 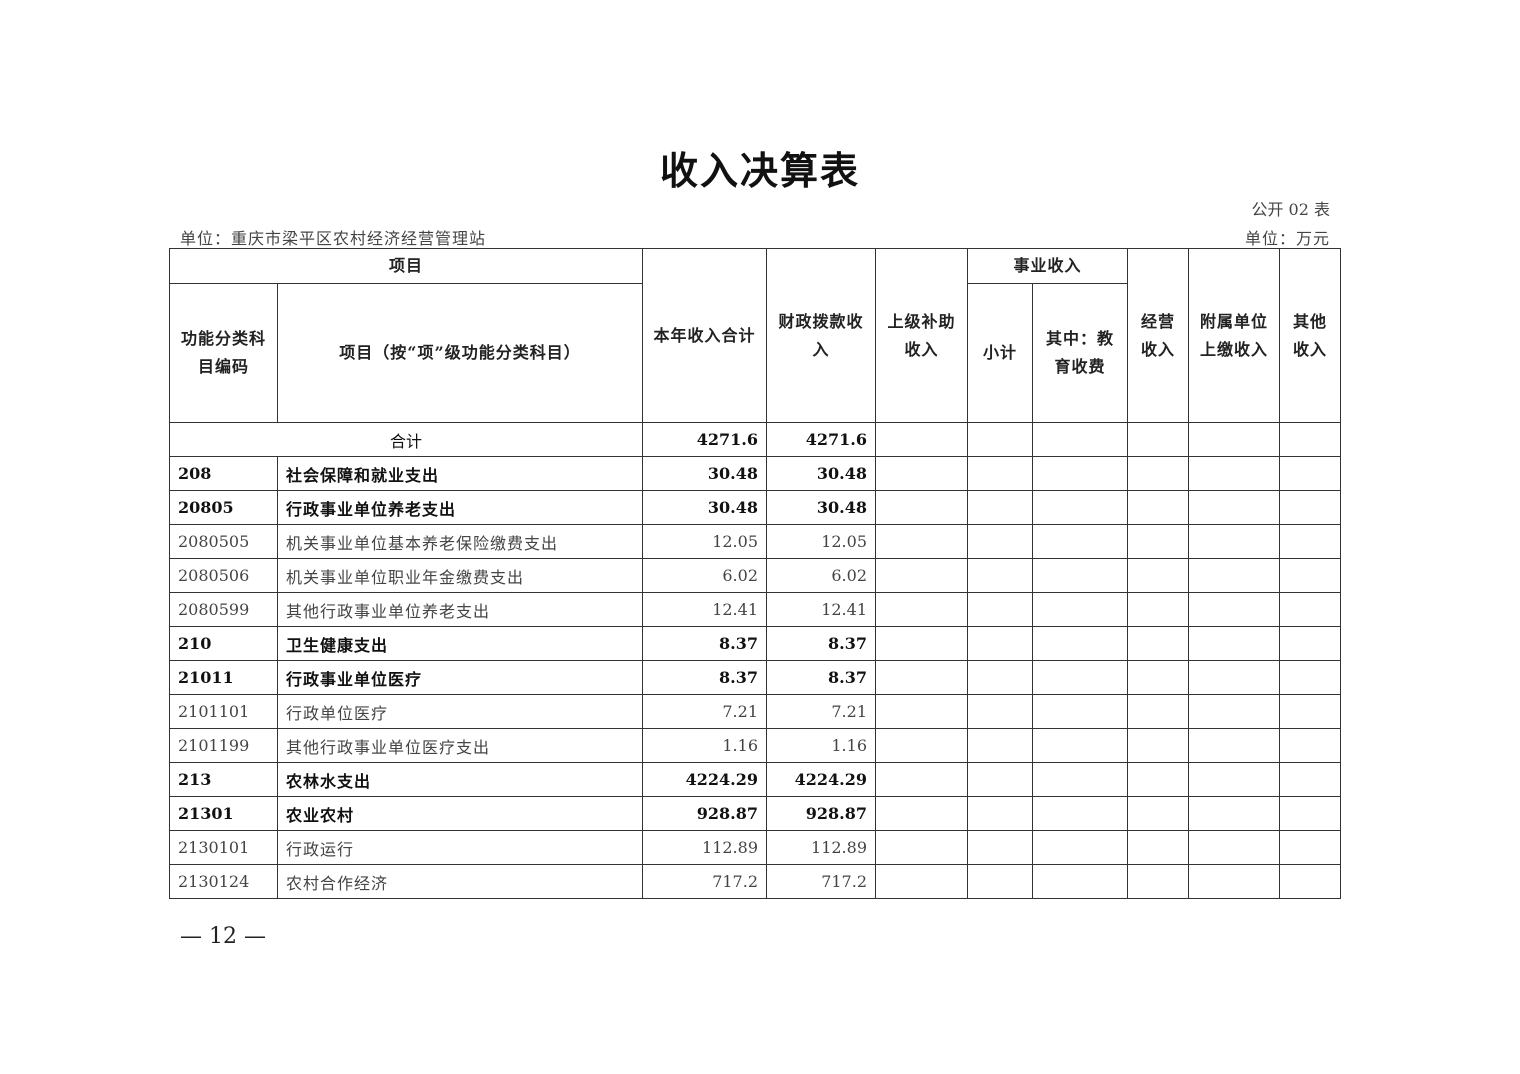 I want to click on table-row: 2130101 行政运行 112.89 112.89, so click(x=755, y=847).